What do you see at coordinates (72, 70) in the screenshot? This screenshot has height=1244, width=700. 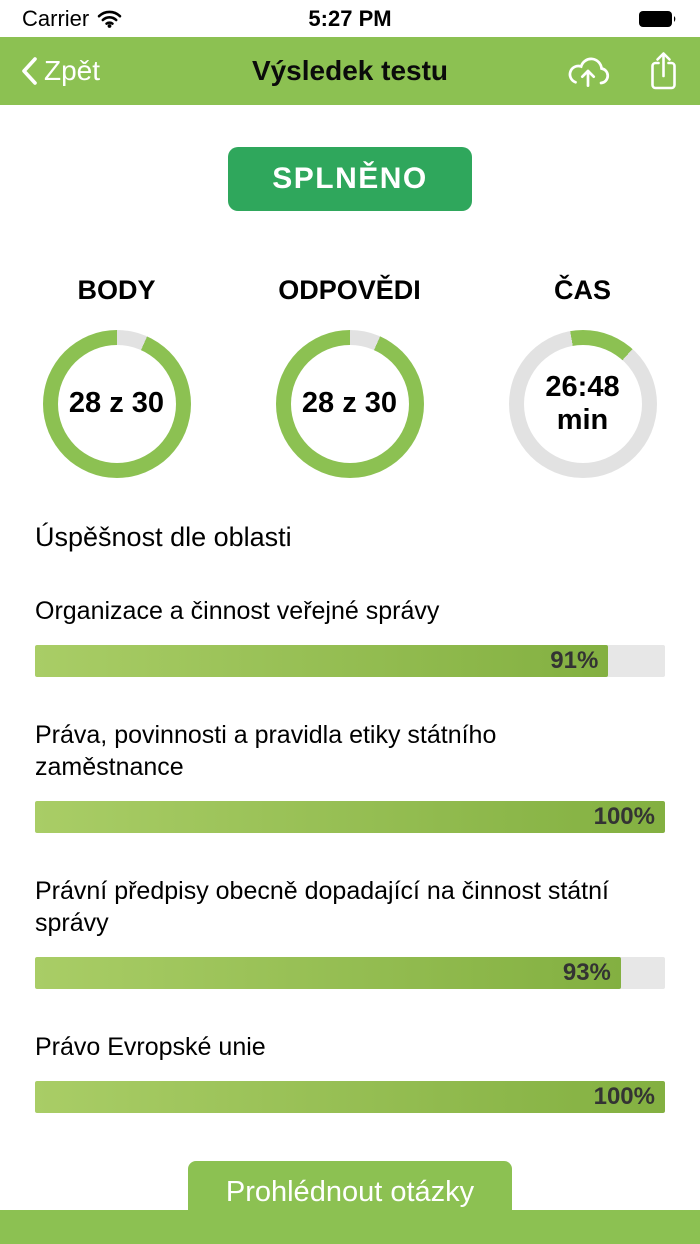 I see `back-label: Zpět` at bounding box center [72, 70].